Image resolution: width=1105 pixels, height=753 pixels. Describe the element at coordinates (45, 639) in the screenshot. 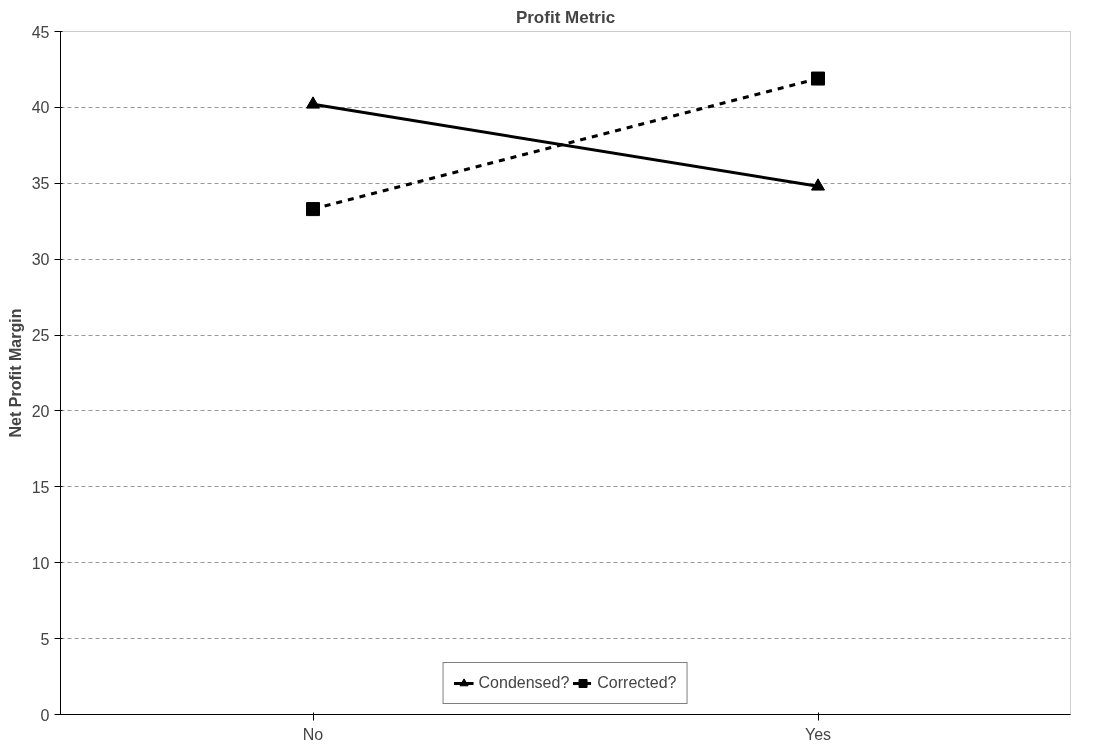

I see `y-tick-label: 5` at that location.